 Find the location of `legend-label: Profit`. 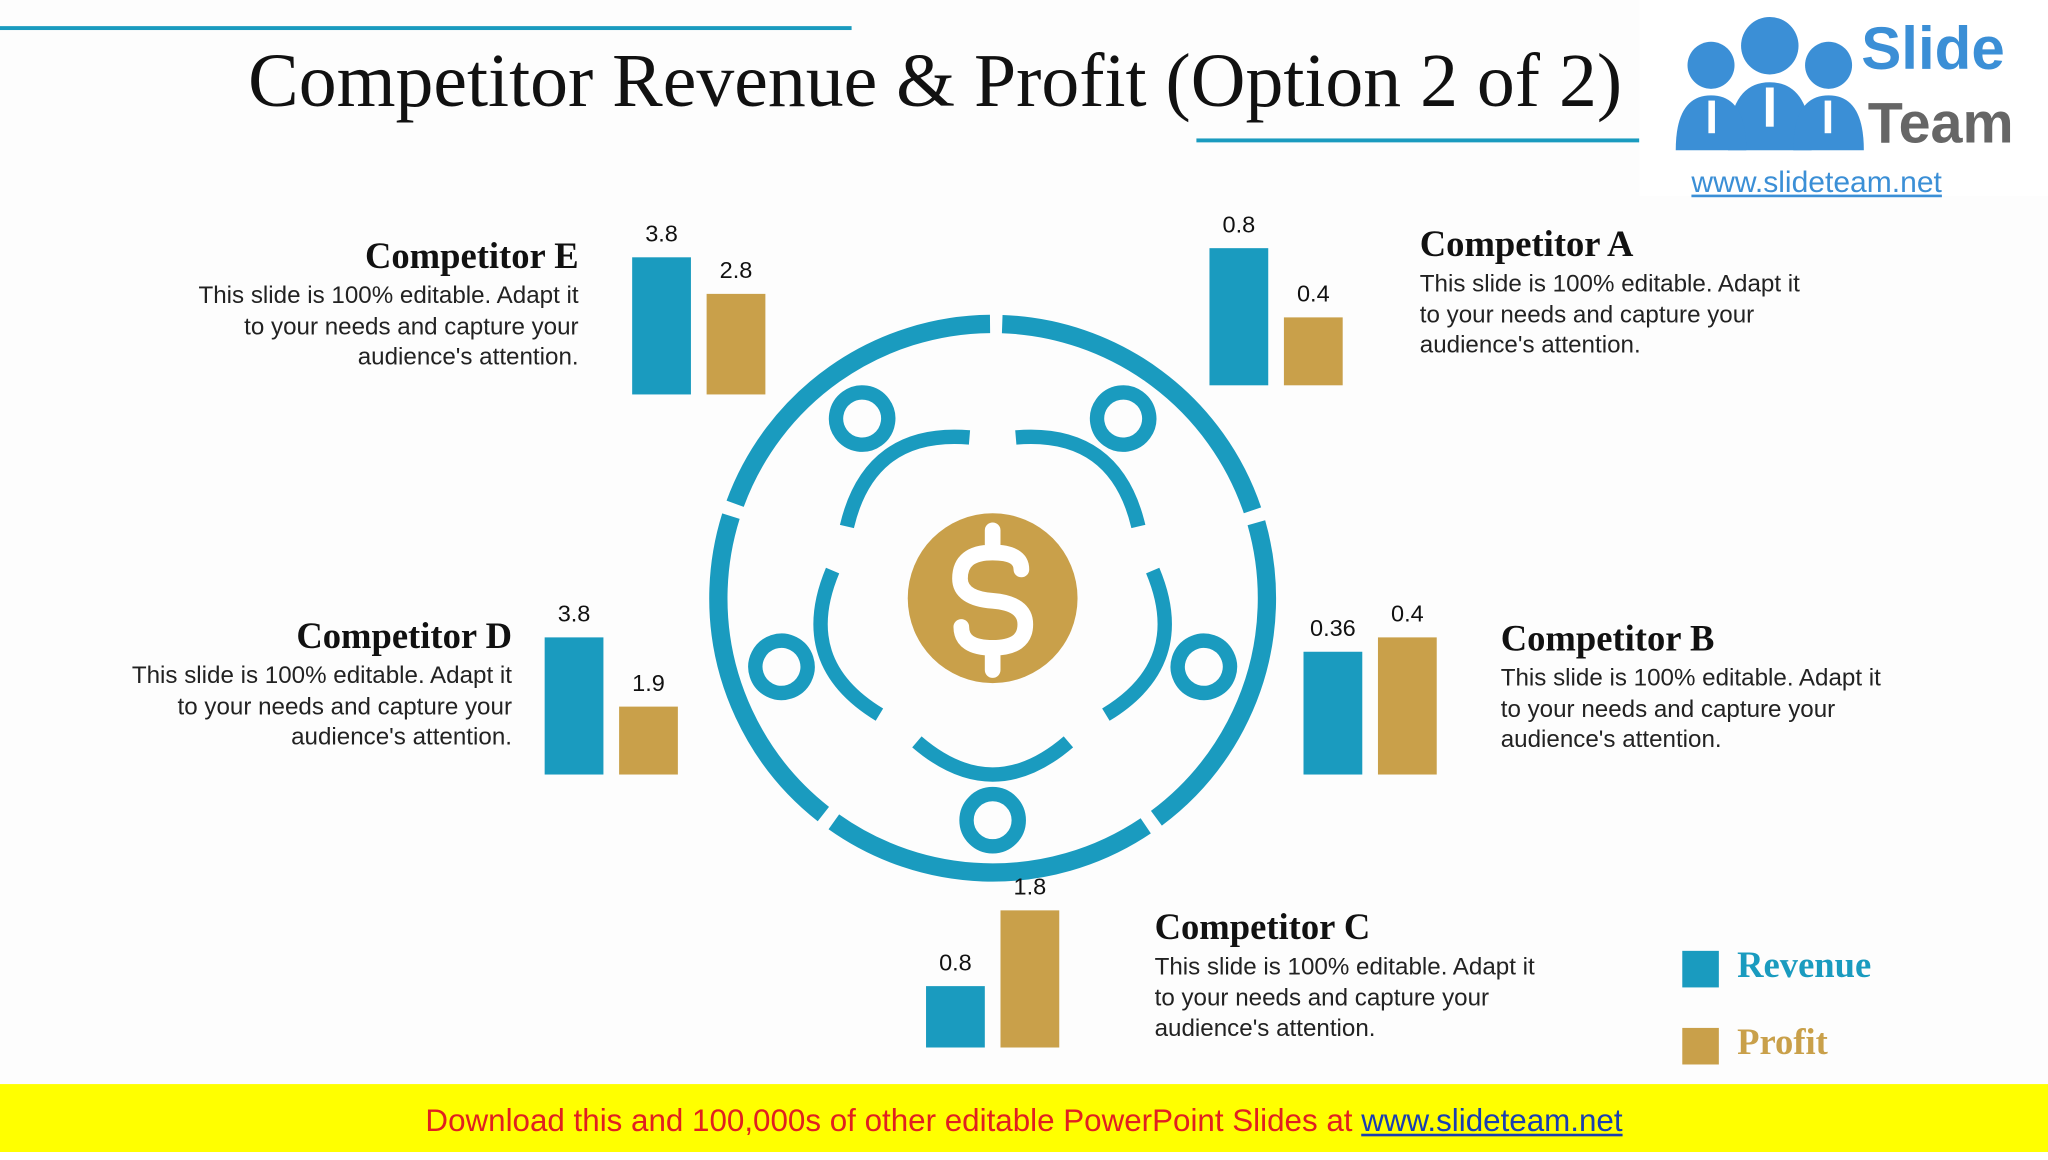

legend-label: Profit is located at coordinates (1782, 1043).